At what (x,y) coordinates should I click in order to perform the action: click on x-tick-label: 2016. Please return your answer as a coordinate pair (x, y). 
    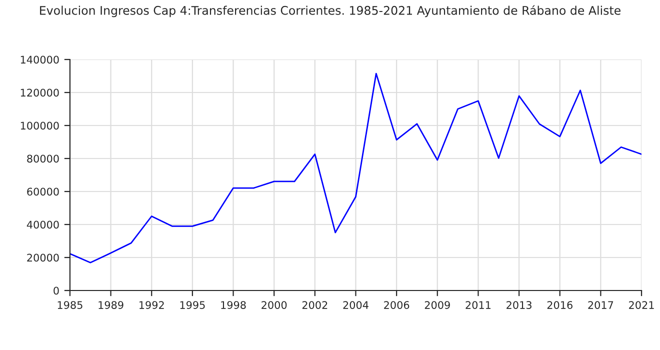
    Looking at the image, I should click on (559, 305).